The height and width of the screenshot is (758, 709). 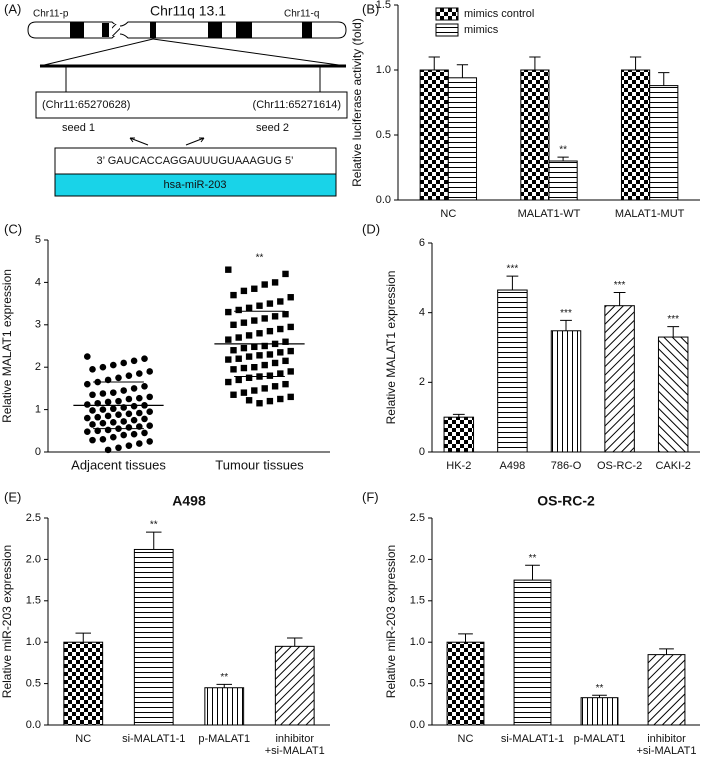 What do you see at coordinates (422, 313) in the screenshot?
I see `y-tick-label: 4` at bounding box center [422, 313].